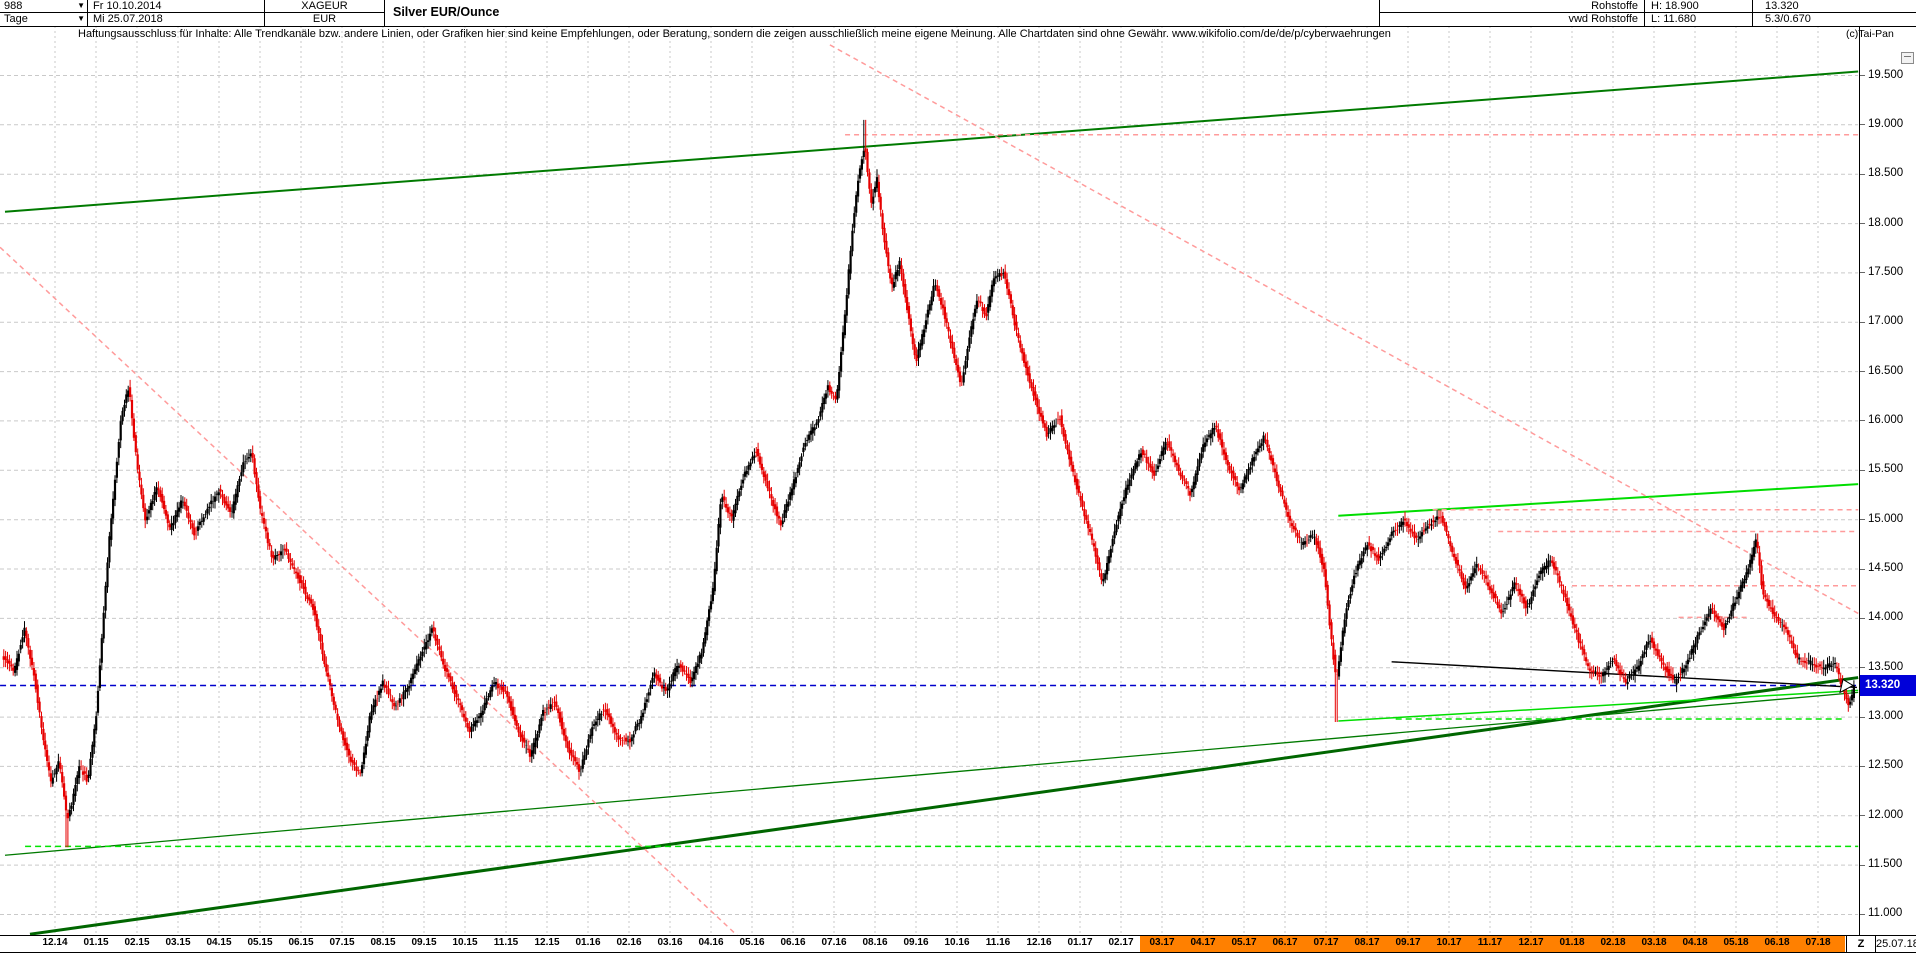  What do you see at coordinates (1886, 123) in the screenshot?
I see `price-axis-label: 19.000` at bounding box center [1886, 123].